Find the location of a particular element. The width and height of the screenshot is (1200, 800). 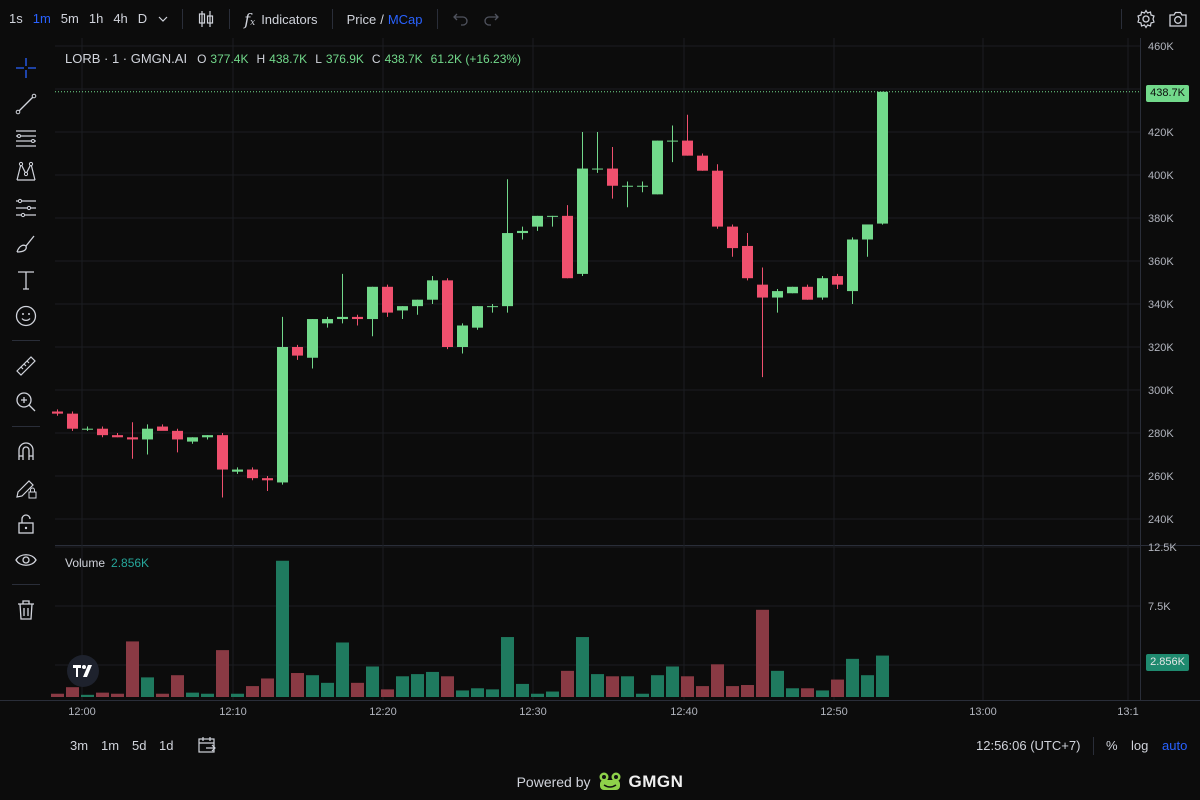

timeframe-4h: 4h is located at coordinates (120, 18).